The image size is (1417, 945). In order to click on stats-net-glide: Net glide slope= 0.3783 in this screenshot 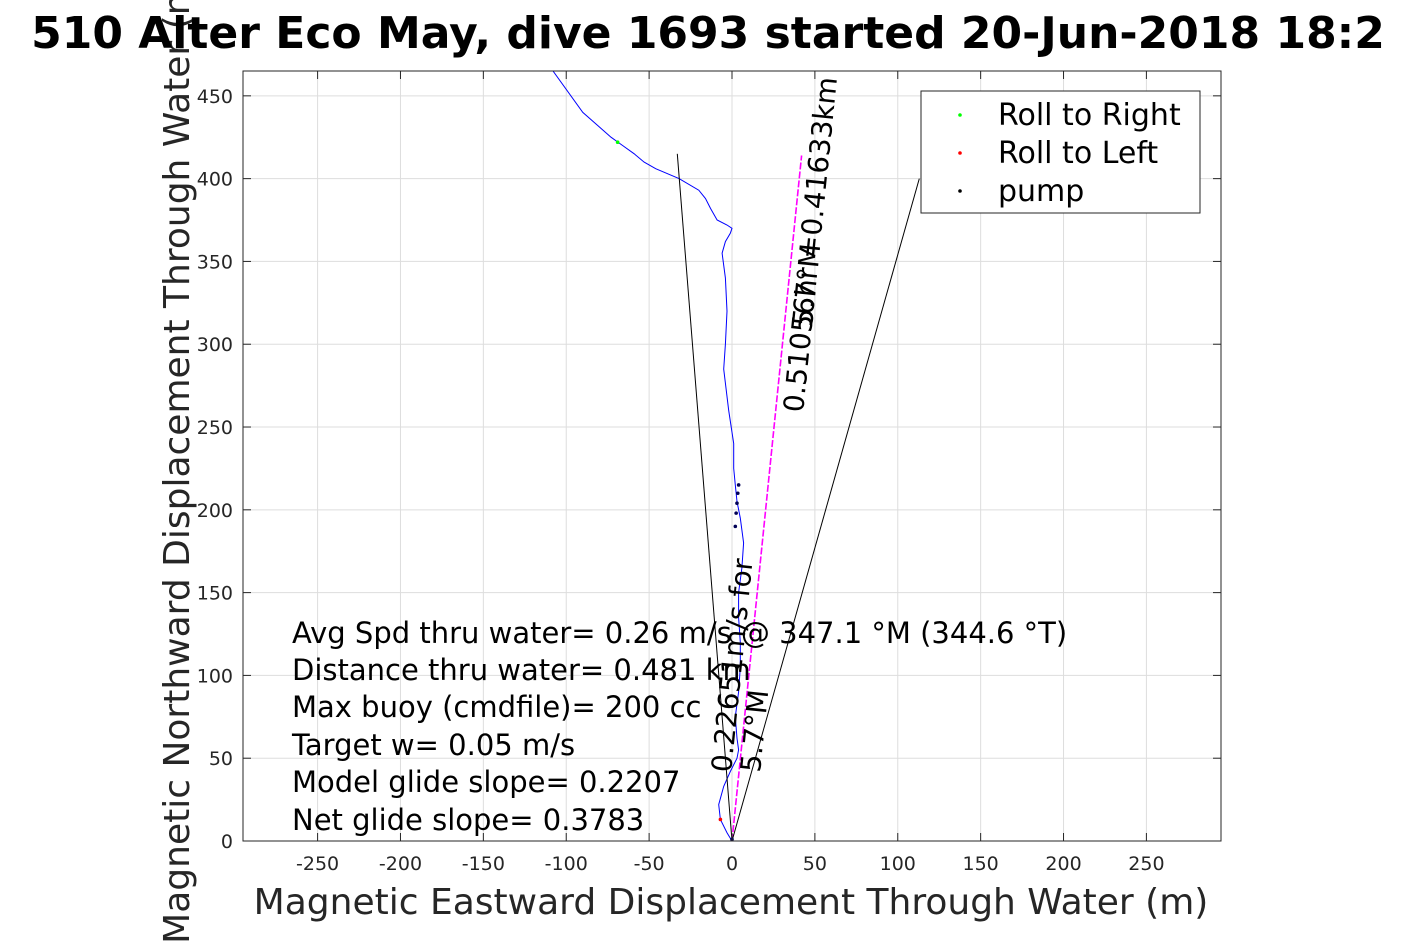, I will do `click(468, 820)`.